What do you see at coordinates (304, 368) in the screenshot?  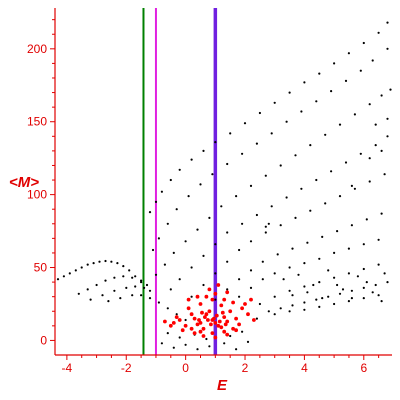 I see `x-tick-label: 4` at bounding box center [304, 368].